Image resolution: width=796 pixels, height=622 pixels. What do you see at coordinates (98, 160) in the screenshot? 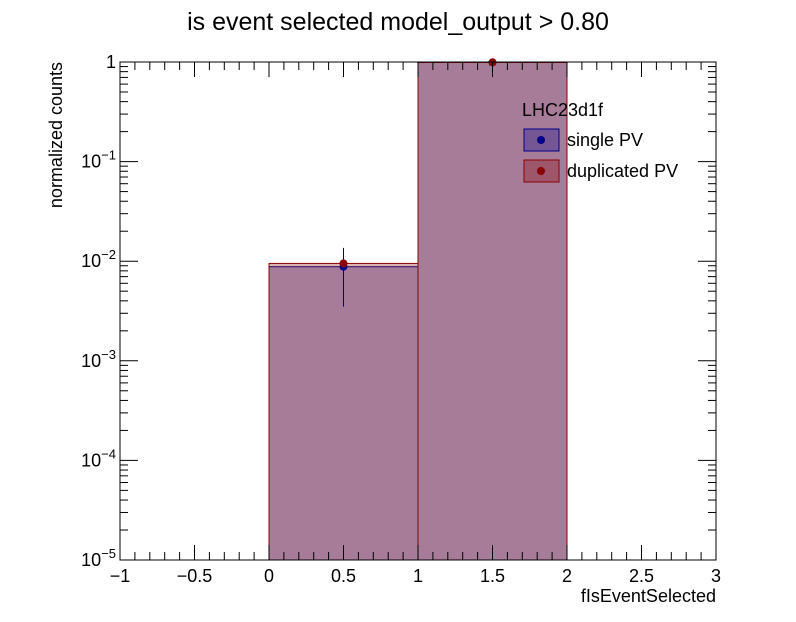
I see `y-tick-label: 10⁻¹` at bounding box center [98, 160].